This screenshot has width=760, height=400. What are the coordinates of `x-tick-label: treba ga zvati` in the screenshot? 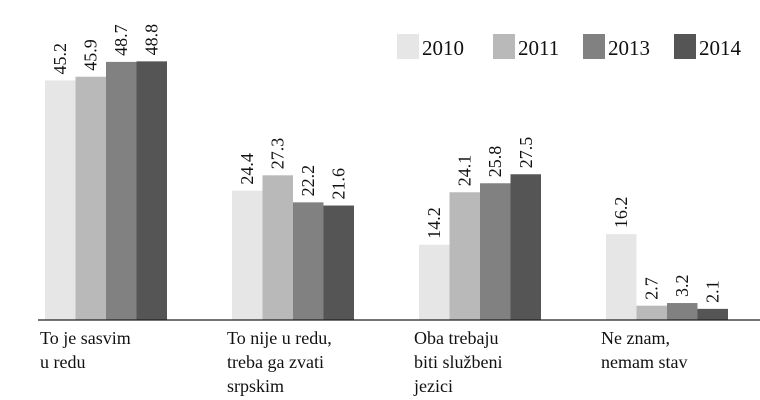 It's located at (275, 362).